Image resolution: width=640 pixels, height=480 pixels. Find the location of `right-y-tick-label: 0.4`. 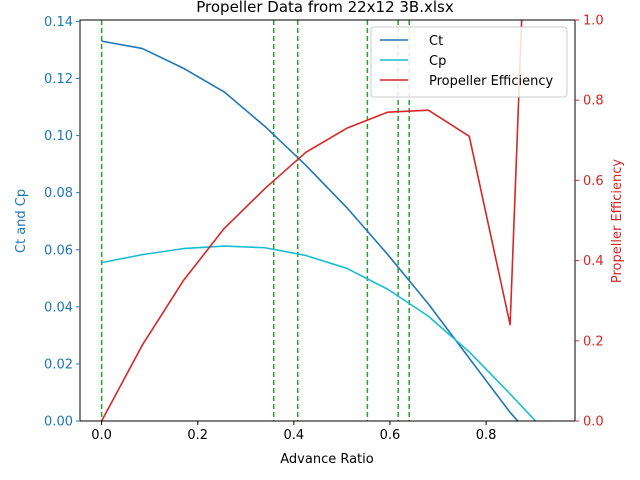

right-y-tick-label: 0.4 is located at coordinates (593, 261).